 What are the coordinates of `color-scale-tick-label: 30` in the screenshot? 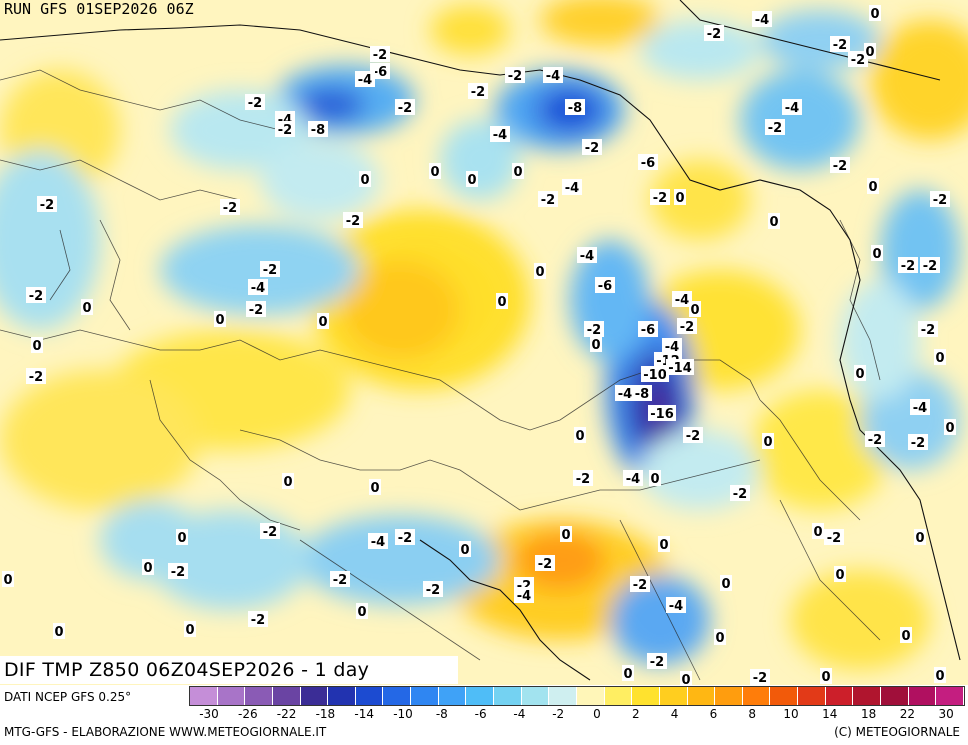 It's located at (946, 714).